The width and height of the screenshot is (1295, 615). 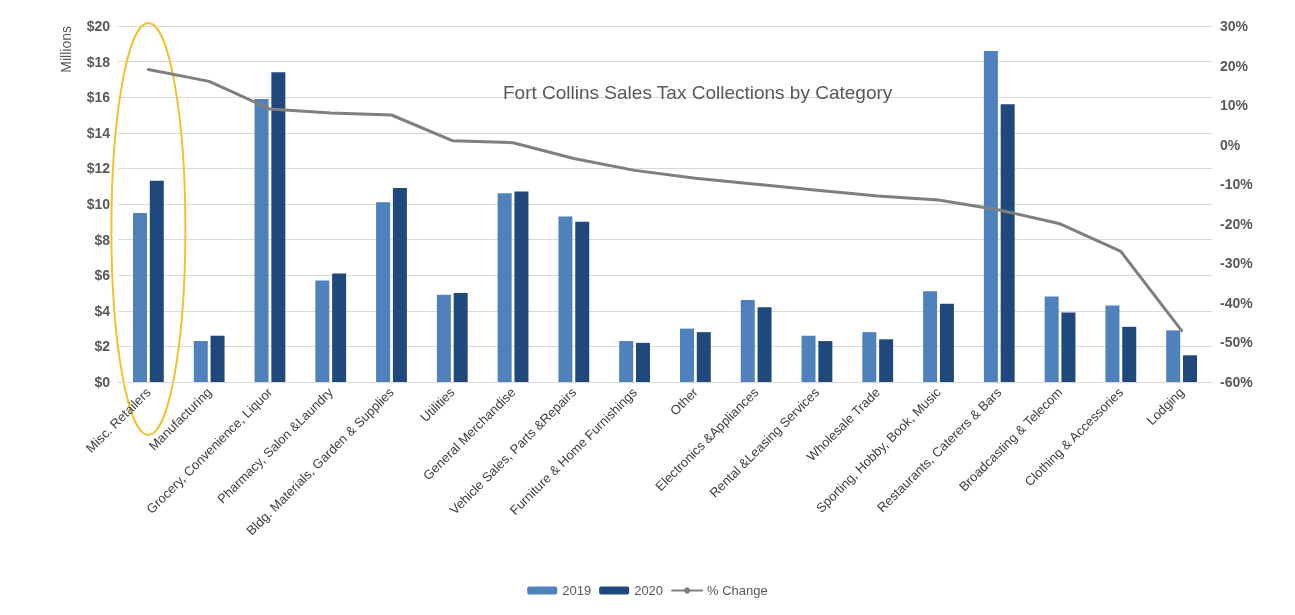 What do you see at coordinates (1237, 382) in the screenshot?
I see `y2-tick-label: -60%` at bounding box center [1237, 382].